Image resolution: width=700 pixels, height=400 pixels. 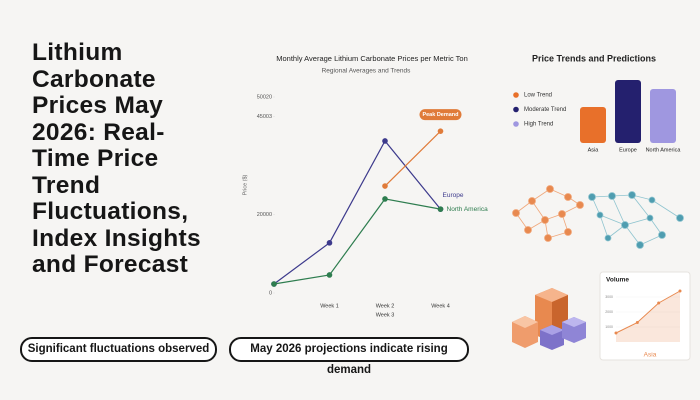 What do you see at coordinates (594, 58) in the screenshot?
I see `chart-title: Price Trends and Predictions` at bounding box center [594, 58].